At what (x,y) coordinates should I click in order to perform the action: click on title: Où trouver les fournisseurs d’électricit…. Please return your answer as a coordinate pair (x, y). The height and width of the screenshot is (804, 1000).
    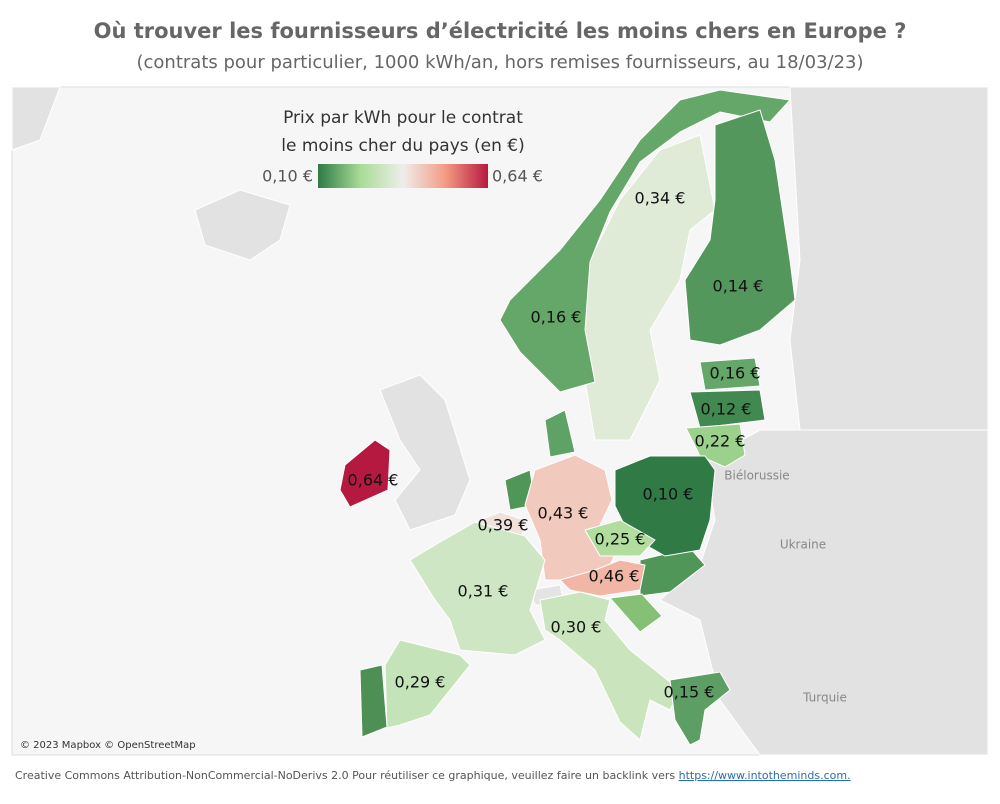
    Looking at the image, I should click on (500, 31).